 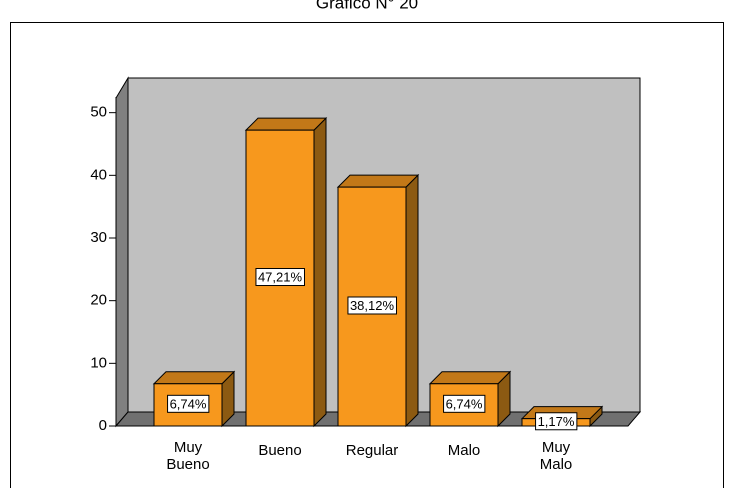 I want to click on y-tick-label: 10, so click(x=98, y=362).